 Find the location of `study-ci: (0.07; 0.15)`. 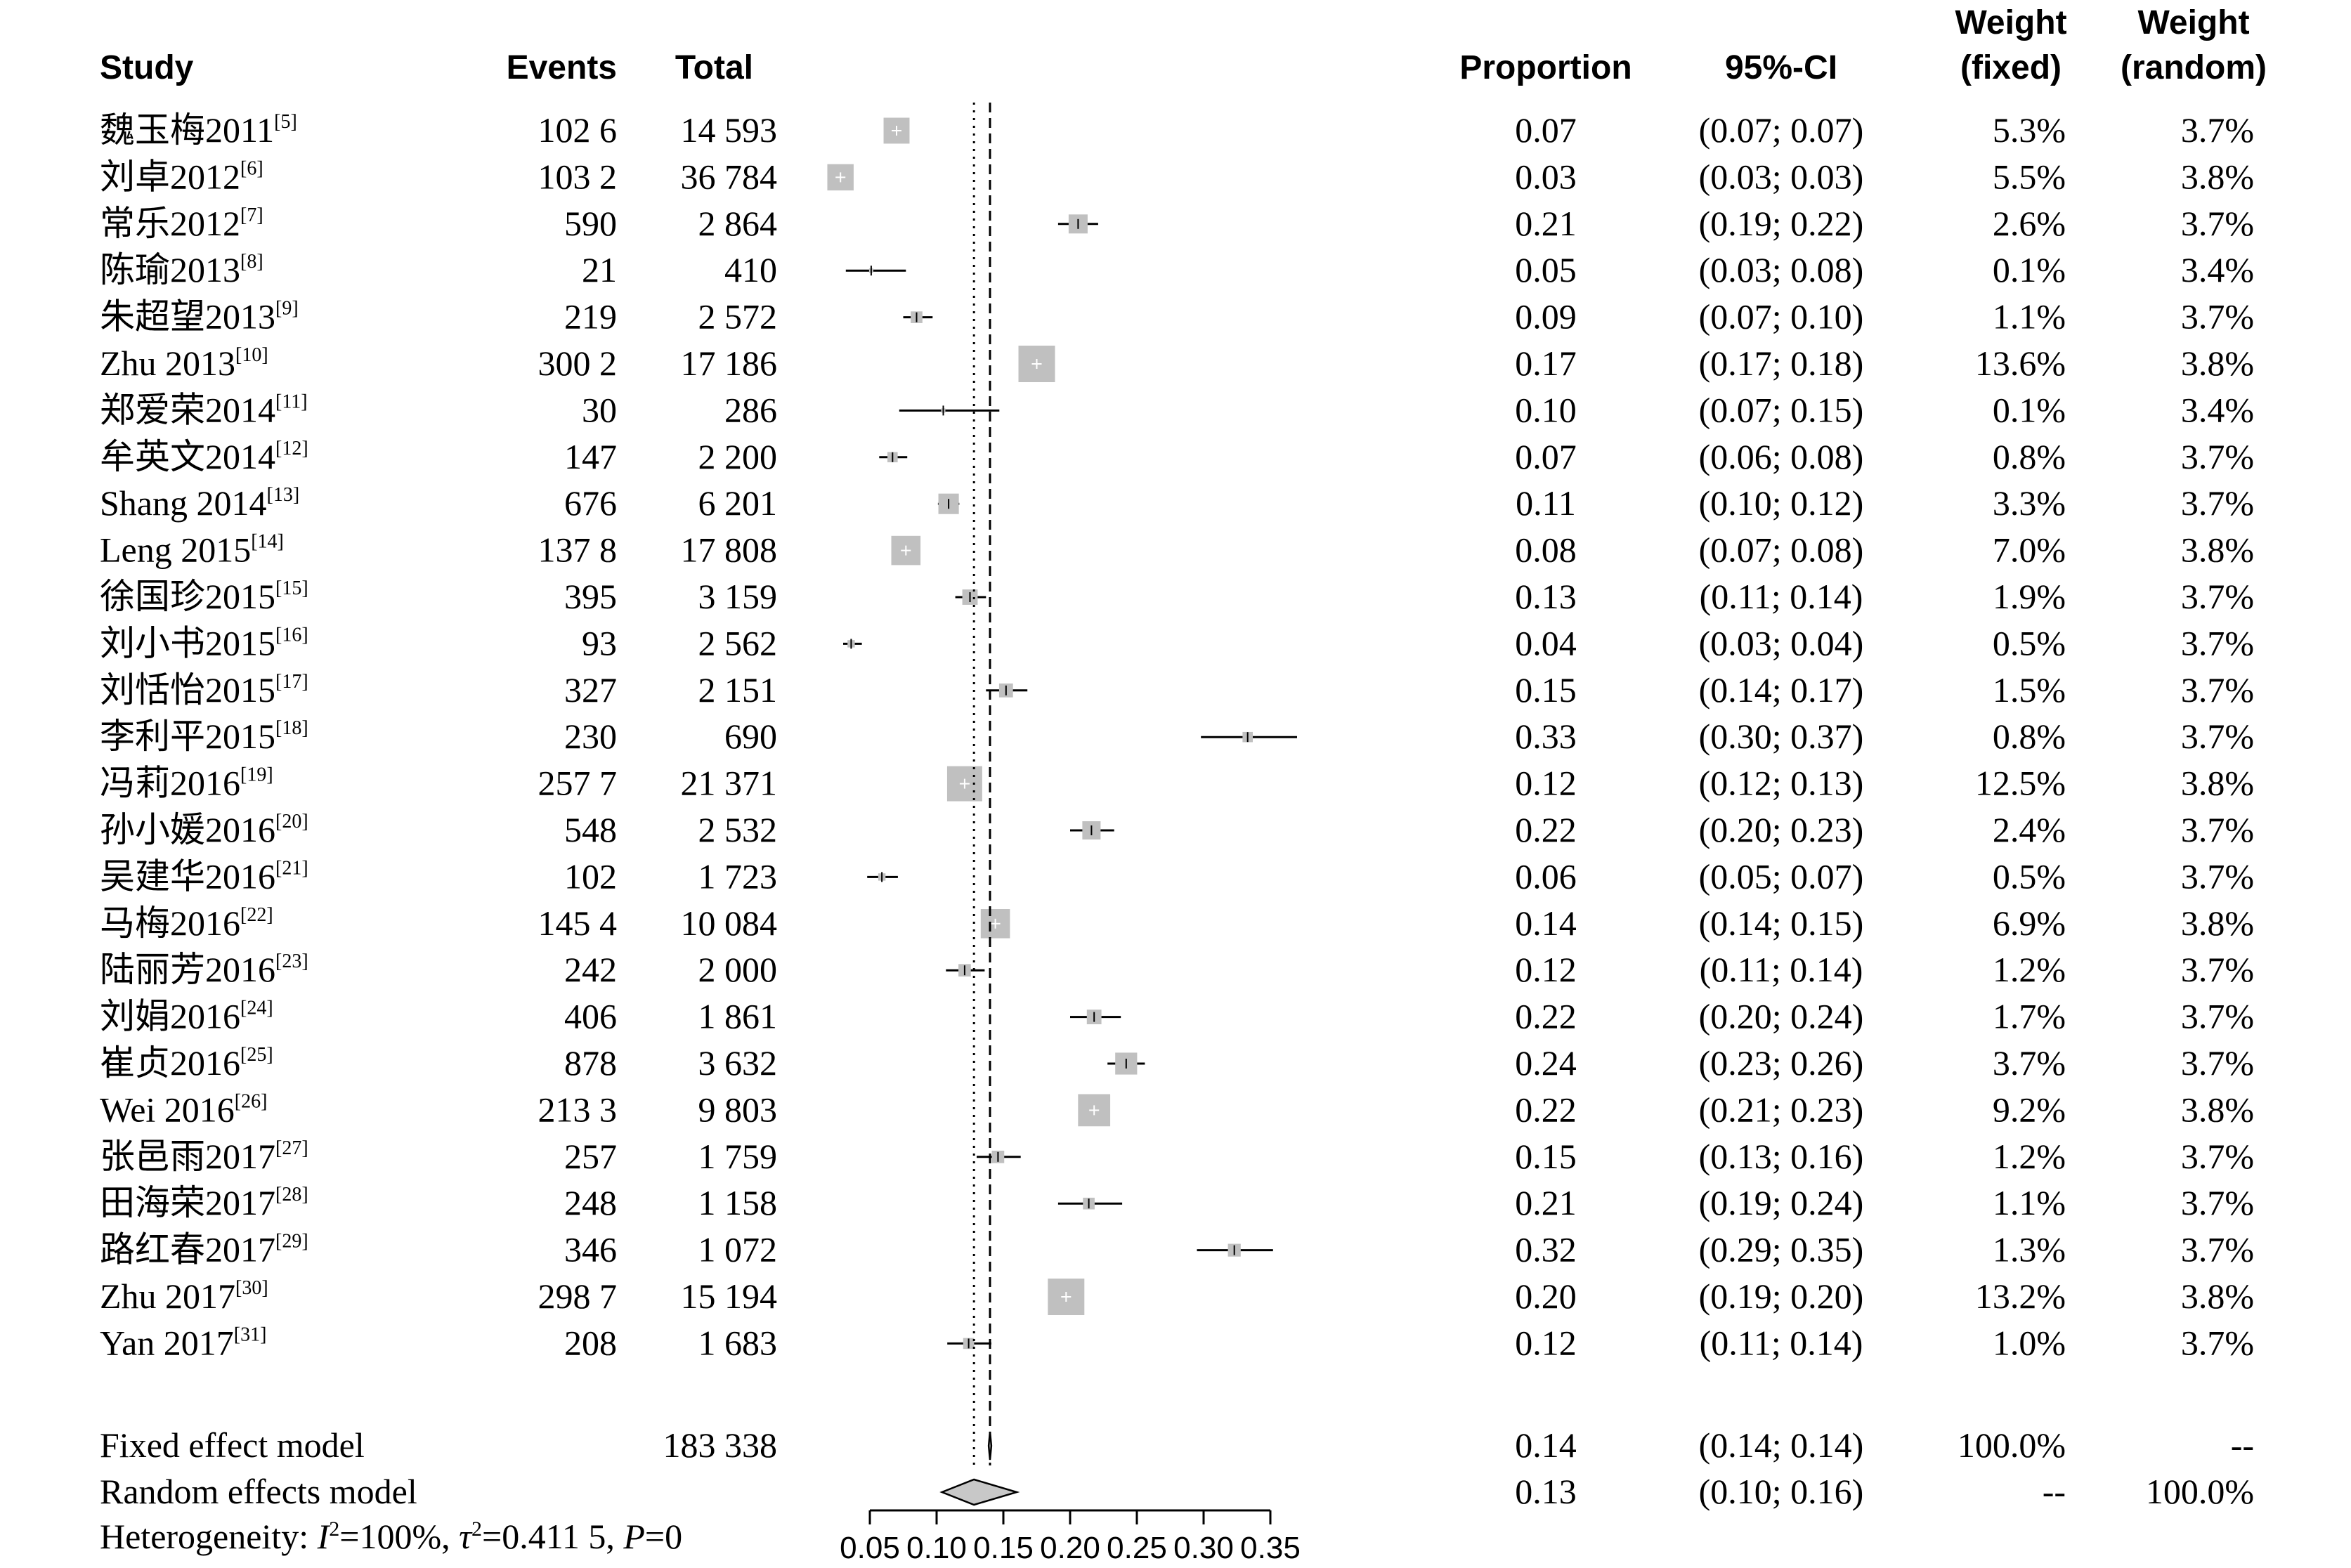

study-ci: (0.07; 0.15) is located at coordinates (1781, 409).